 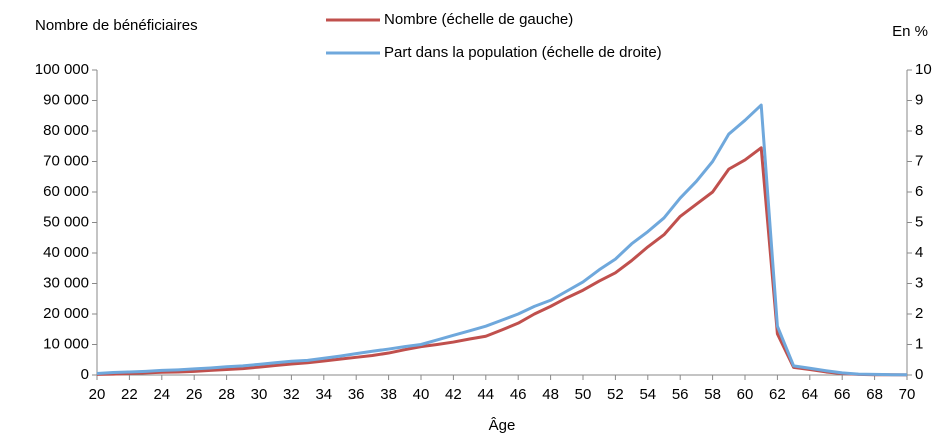 What do you see at coordinates (923, 69) in the screenshot?
I see `y2-tick-label: 10` at bounding box center [923, 69].